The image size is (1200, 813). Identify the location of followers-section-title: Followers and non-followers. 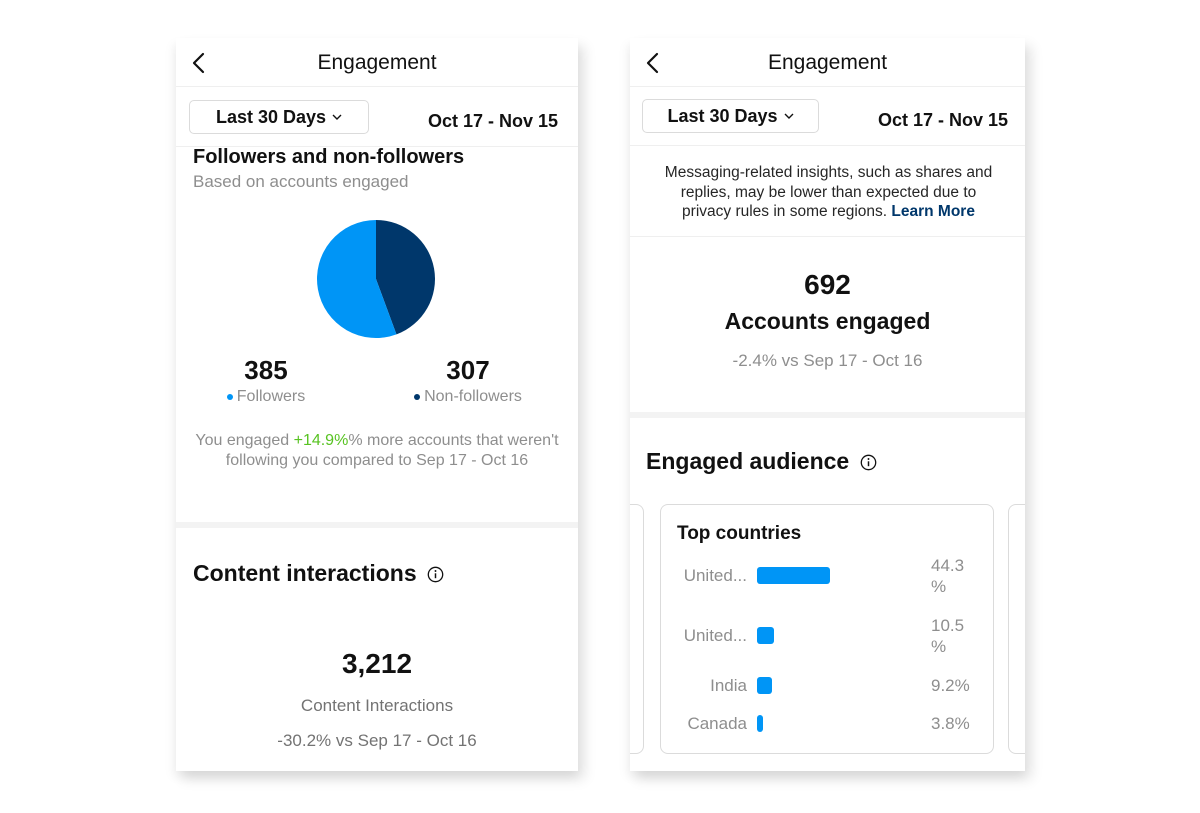
(329, 157).